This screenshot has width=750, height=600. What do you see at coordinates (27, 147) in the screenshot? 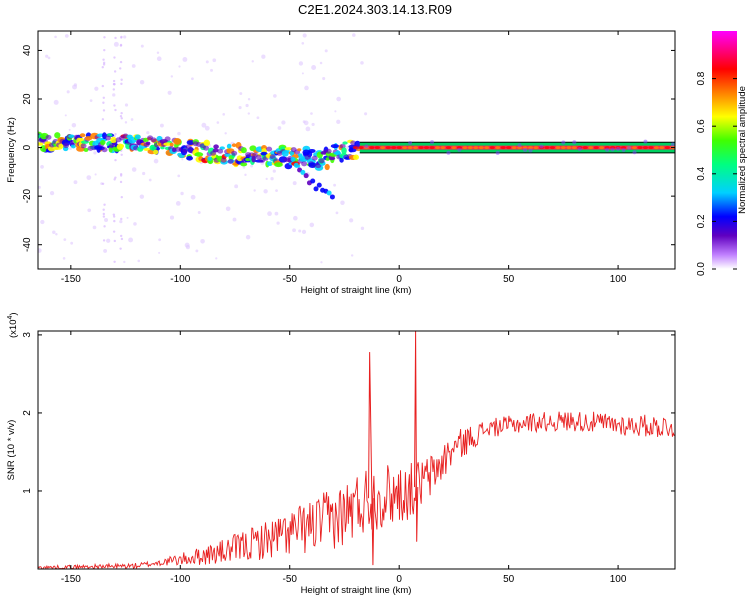
I see `y-tick-label: 0` at bounding box center [27, 147].